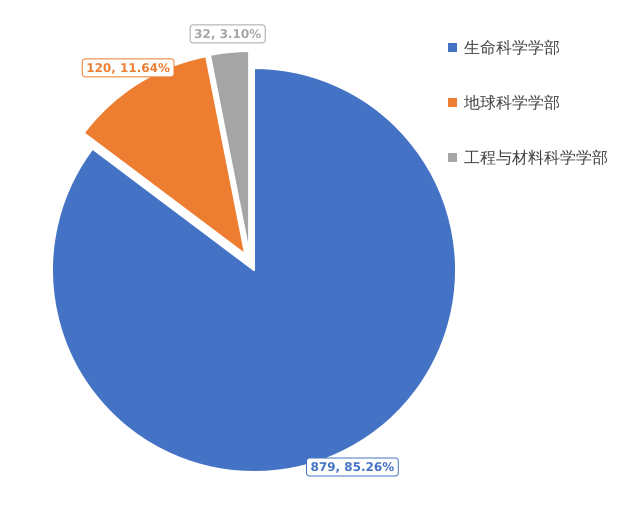 This screenshot has height=528, width=632. I want to click on data-label: 879, 85.26%, so click(352, 467).